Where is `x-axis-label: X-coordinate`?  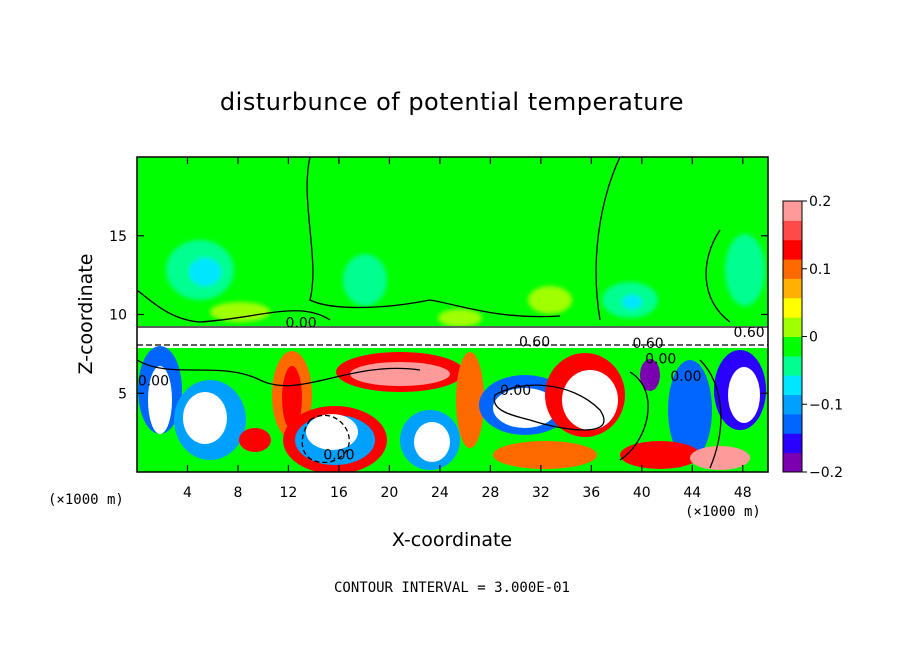 x-axis-label: X-coordinate is located at coordinates (452, 540).